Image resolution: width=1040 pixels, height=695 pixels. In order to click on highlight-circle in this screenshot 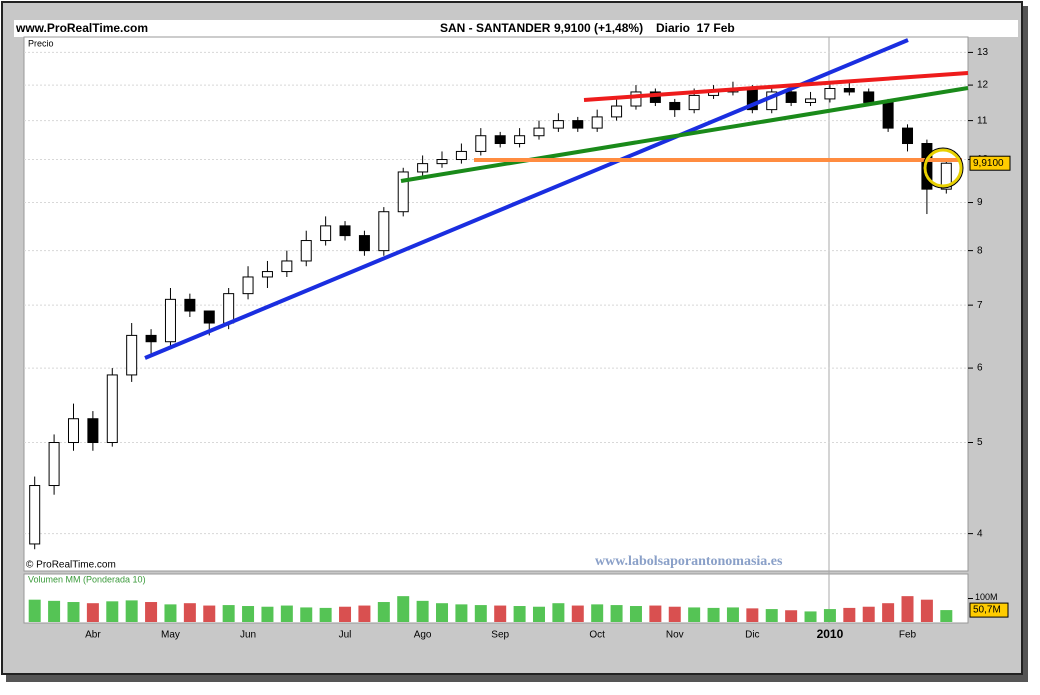, I will do `click(943, 168)`.